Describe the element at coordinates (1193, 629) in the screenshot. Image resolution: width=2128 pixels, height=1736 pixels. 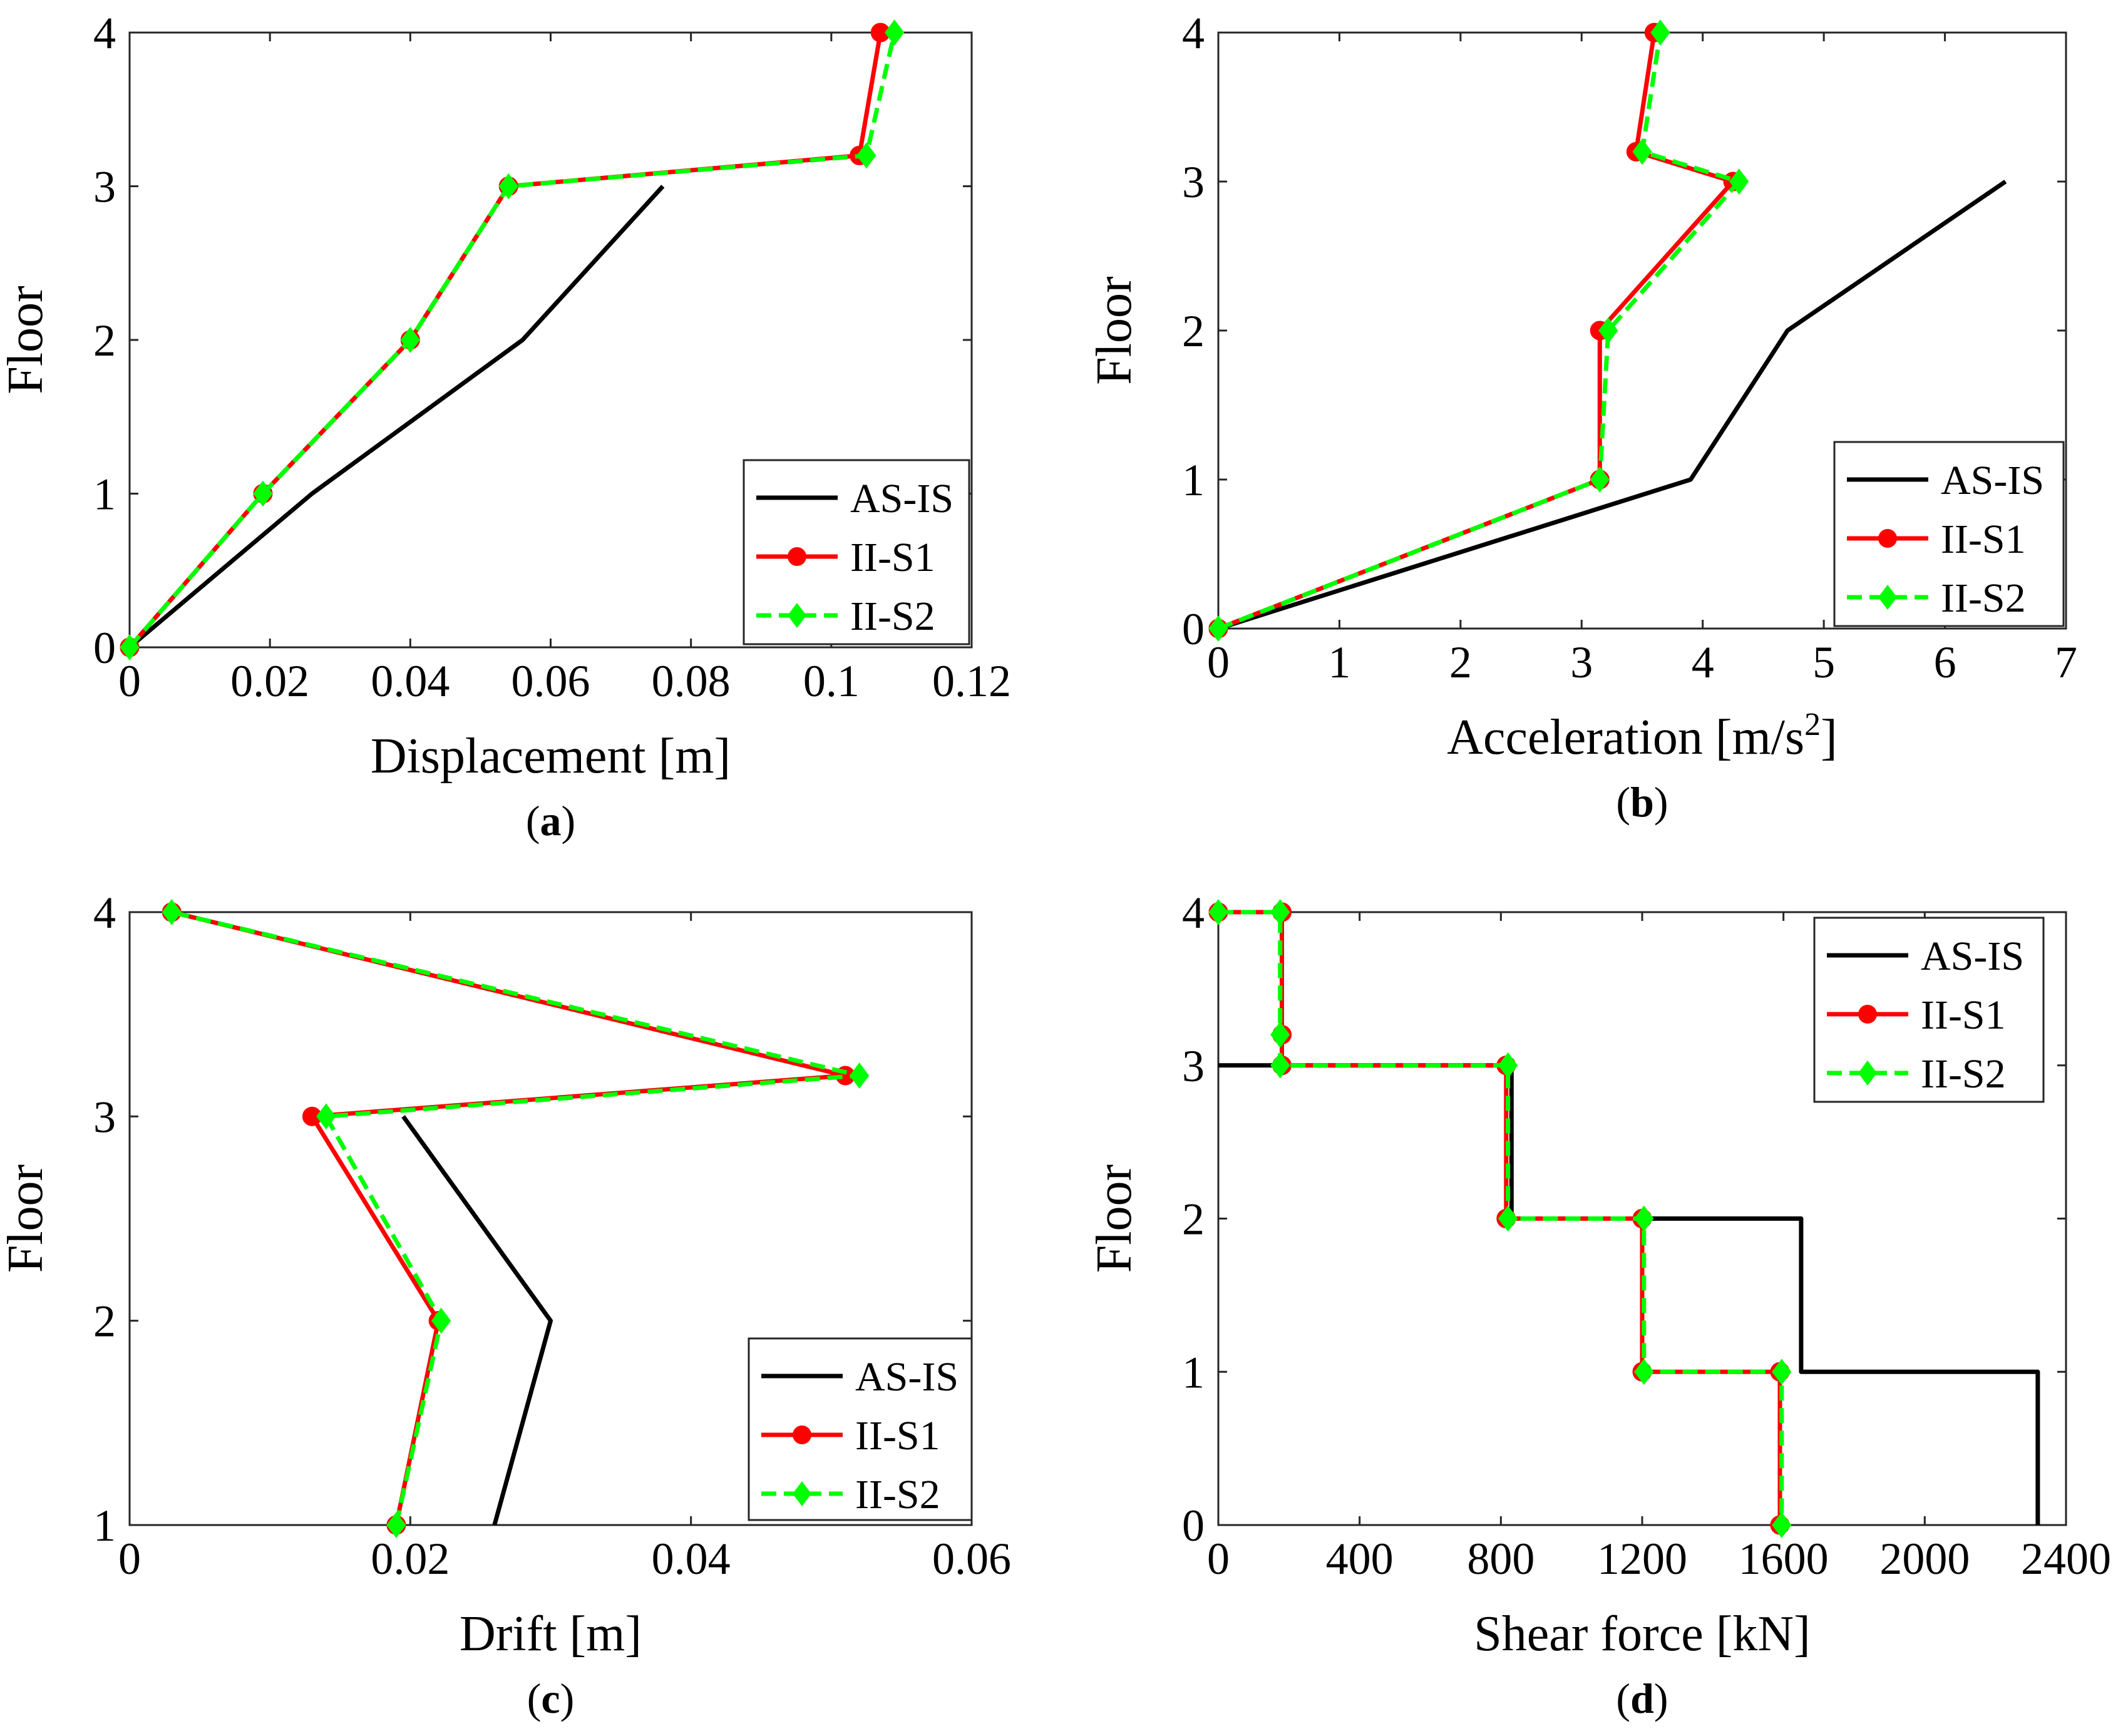
I see `y-tick-label: 0` at that location.